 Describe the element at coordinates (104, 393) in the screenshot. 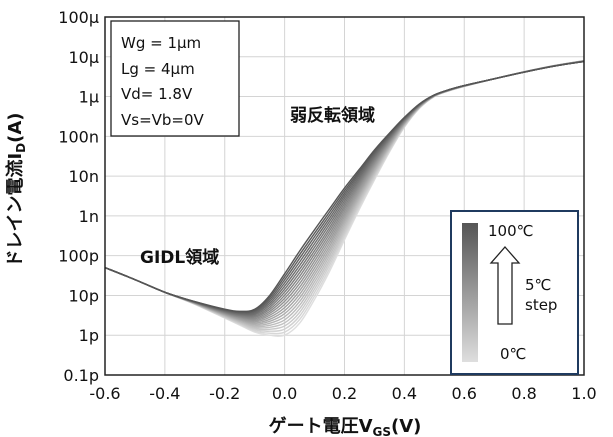

I see `x-tick-label: -0.6` at that location.